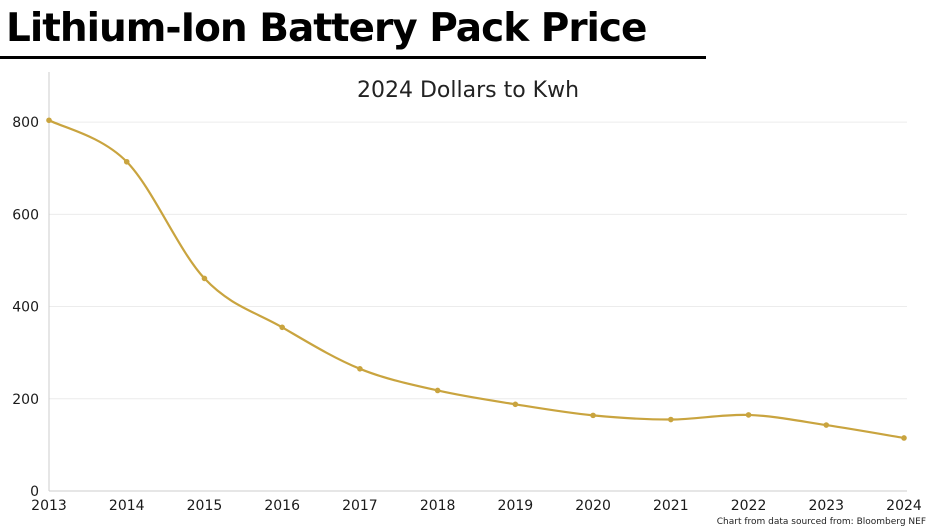 This screenshot has width=936, height=528. I want to click on y-tick-label: 800, so click(25, 123).